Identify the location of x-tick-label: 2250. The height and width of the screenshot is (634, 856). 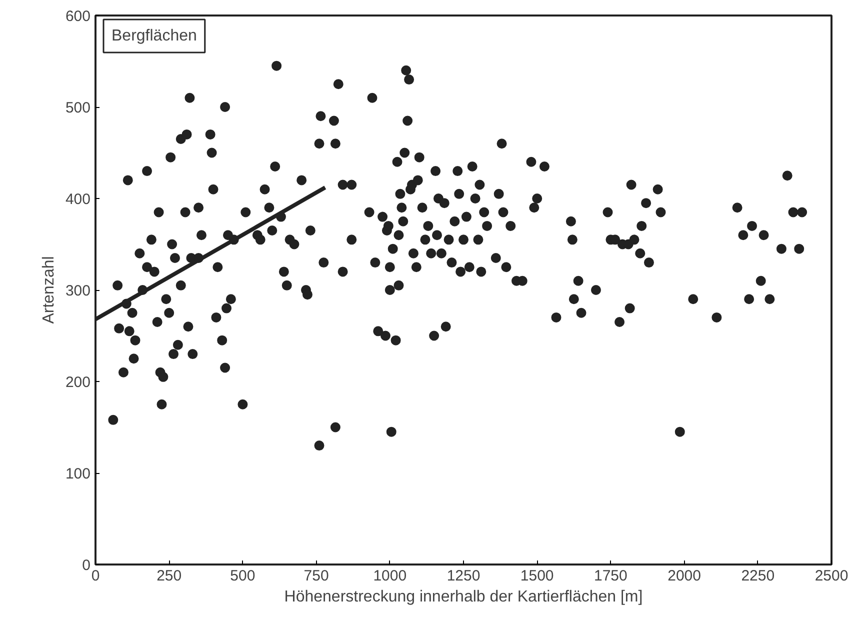
(758, 576).